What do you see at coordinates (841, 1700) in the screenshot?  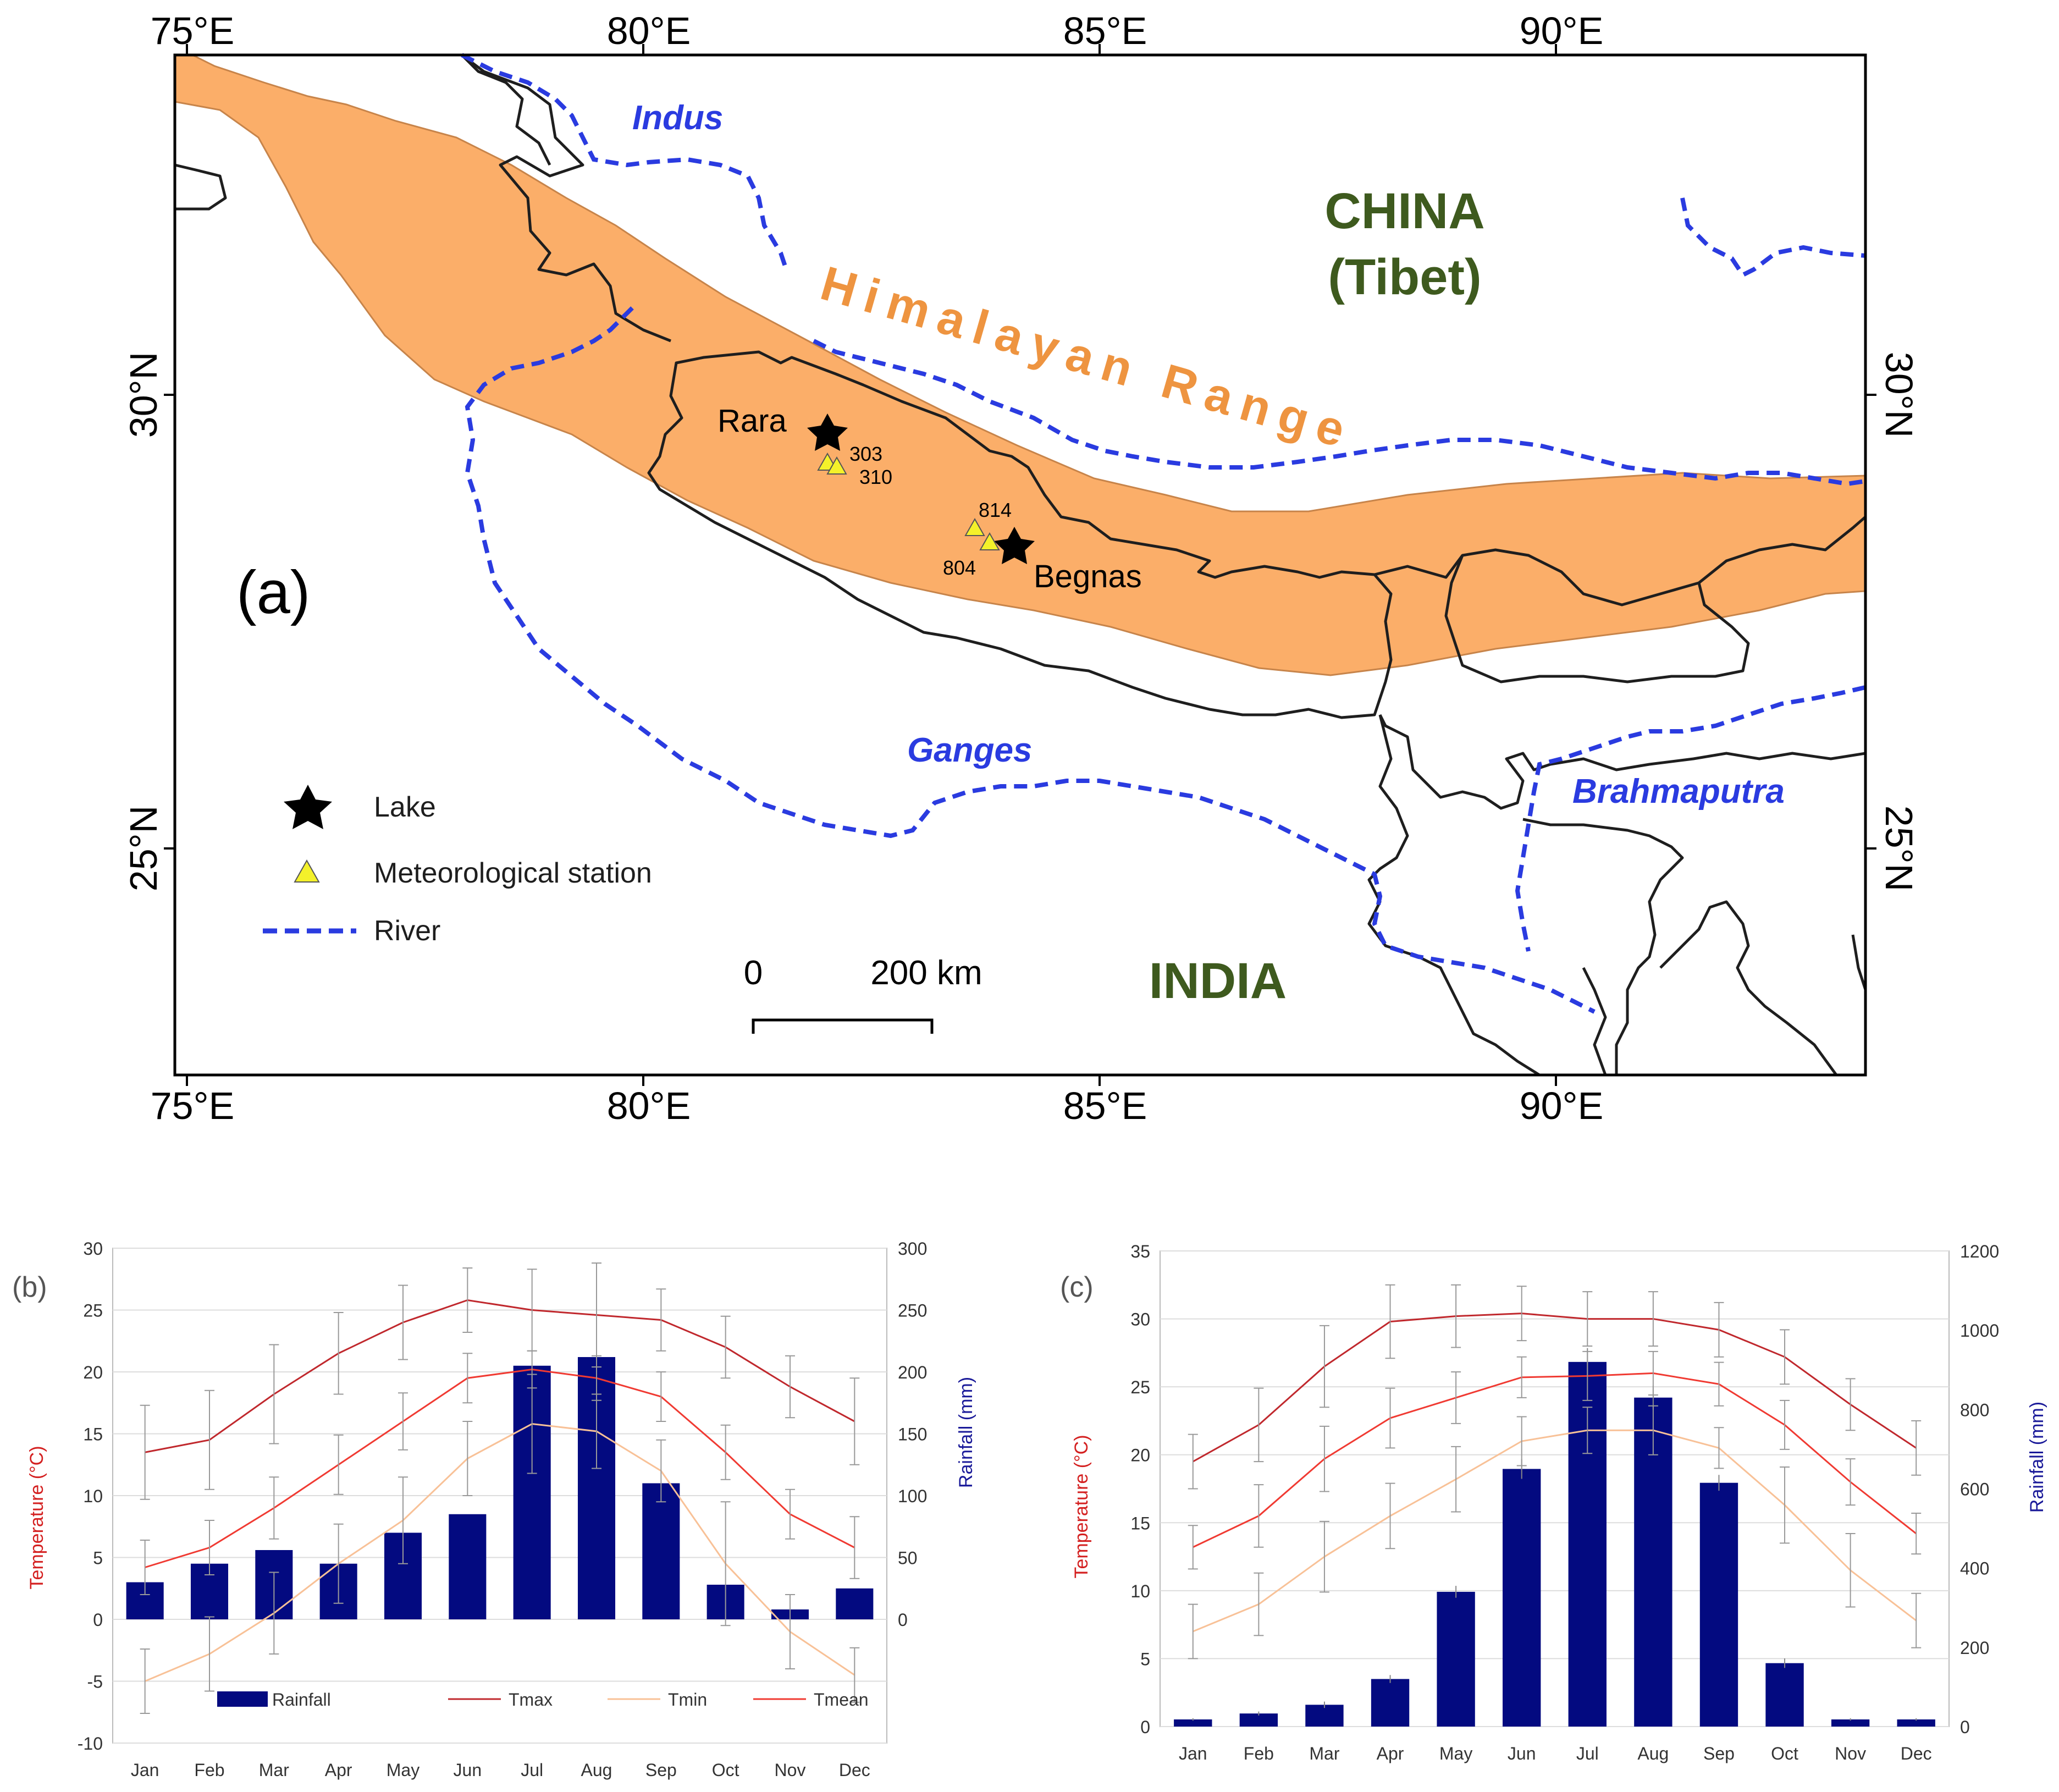 I see `legend-label: Tmean` at bounding box center [841, 1700].